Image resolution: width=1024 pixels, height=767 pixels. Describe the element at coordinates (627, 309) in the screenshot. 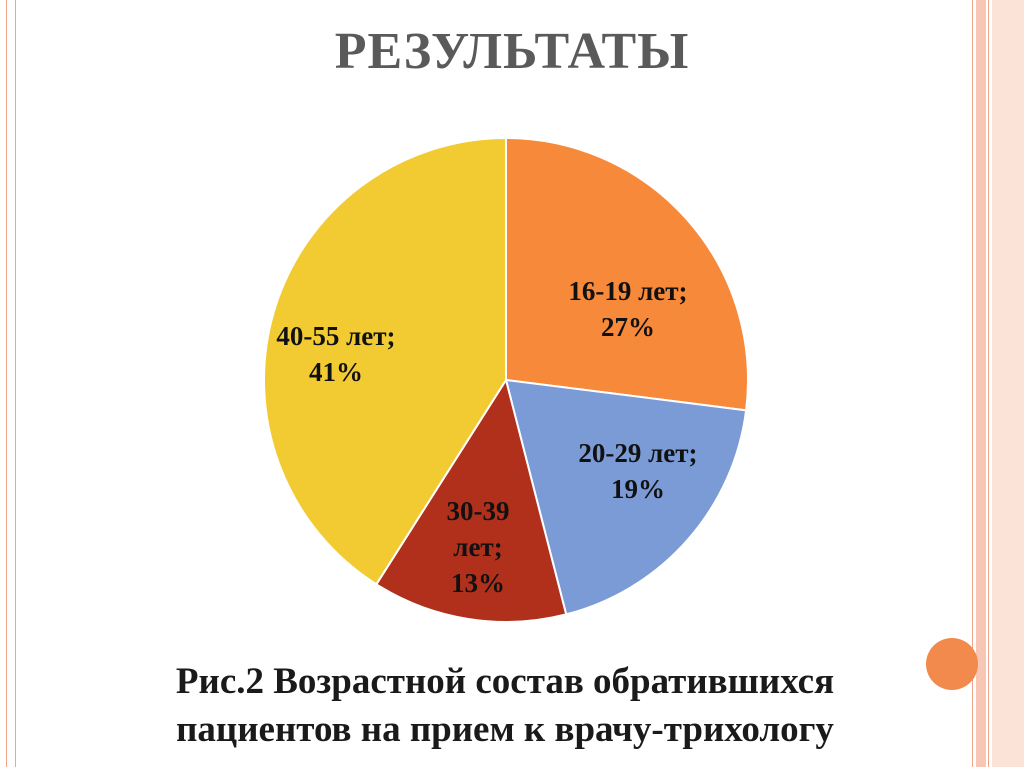

I see `pie-label-16-19-лет: 16-19 лет; 27%` at that location.